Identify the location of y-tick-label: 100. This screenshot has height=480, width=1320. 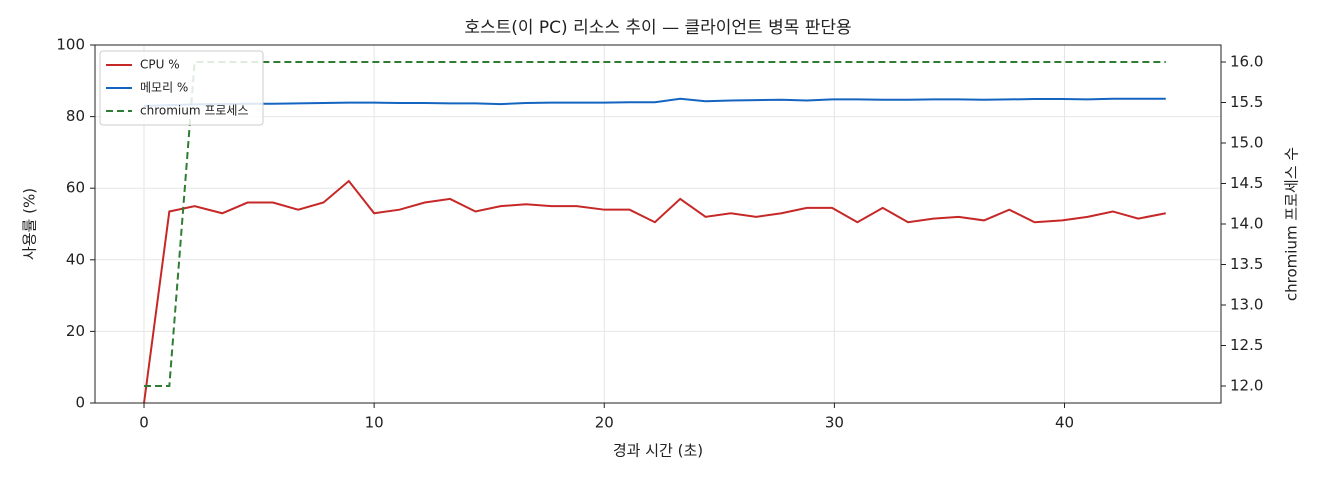
(70, 45).